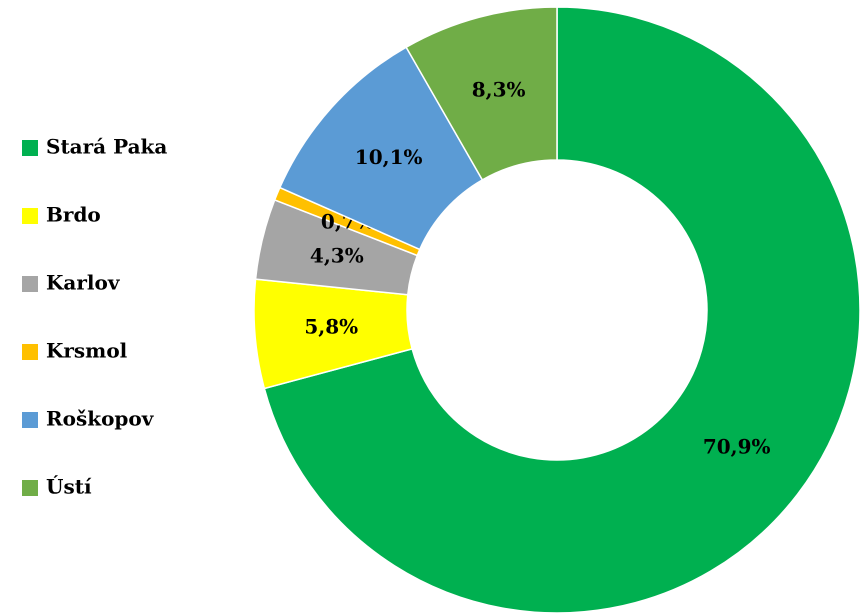 This screenshot has height=614, width=861. I want to click on legend-label: Ústí, so click(69, 486).